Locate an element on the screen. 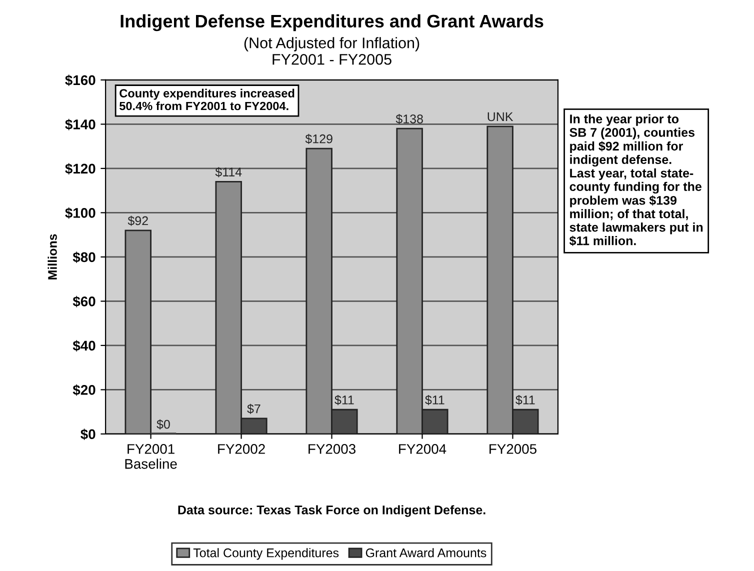  source-note: Data source: Texas Task Force on Indigent Defense. is located at coordinates (332, 511).